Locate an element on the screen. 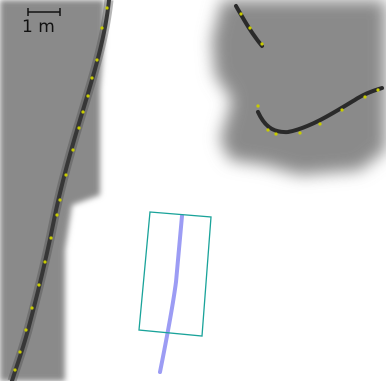 The image size is (386, 381). robot-footprint is located at coordinates (175, 274).